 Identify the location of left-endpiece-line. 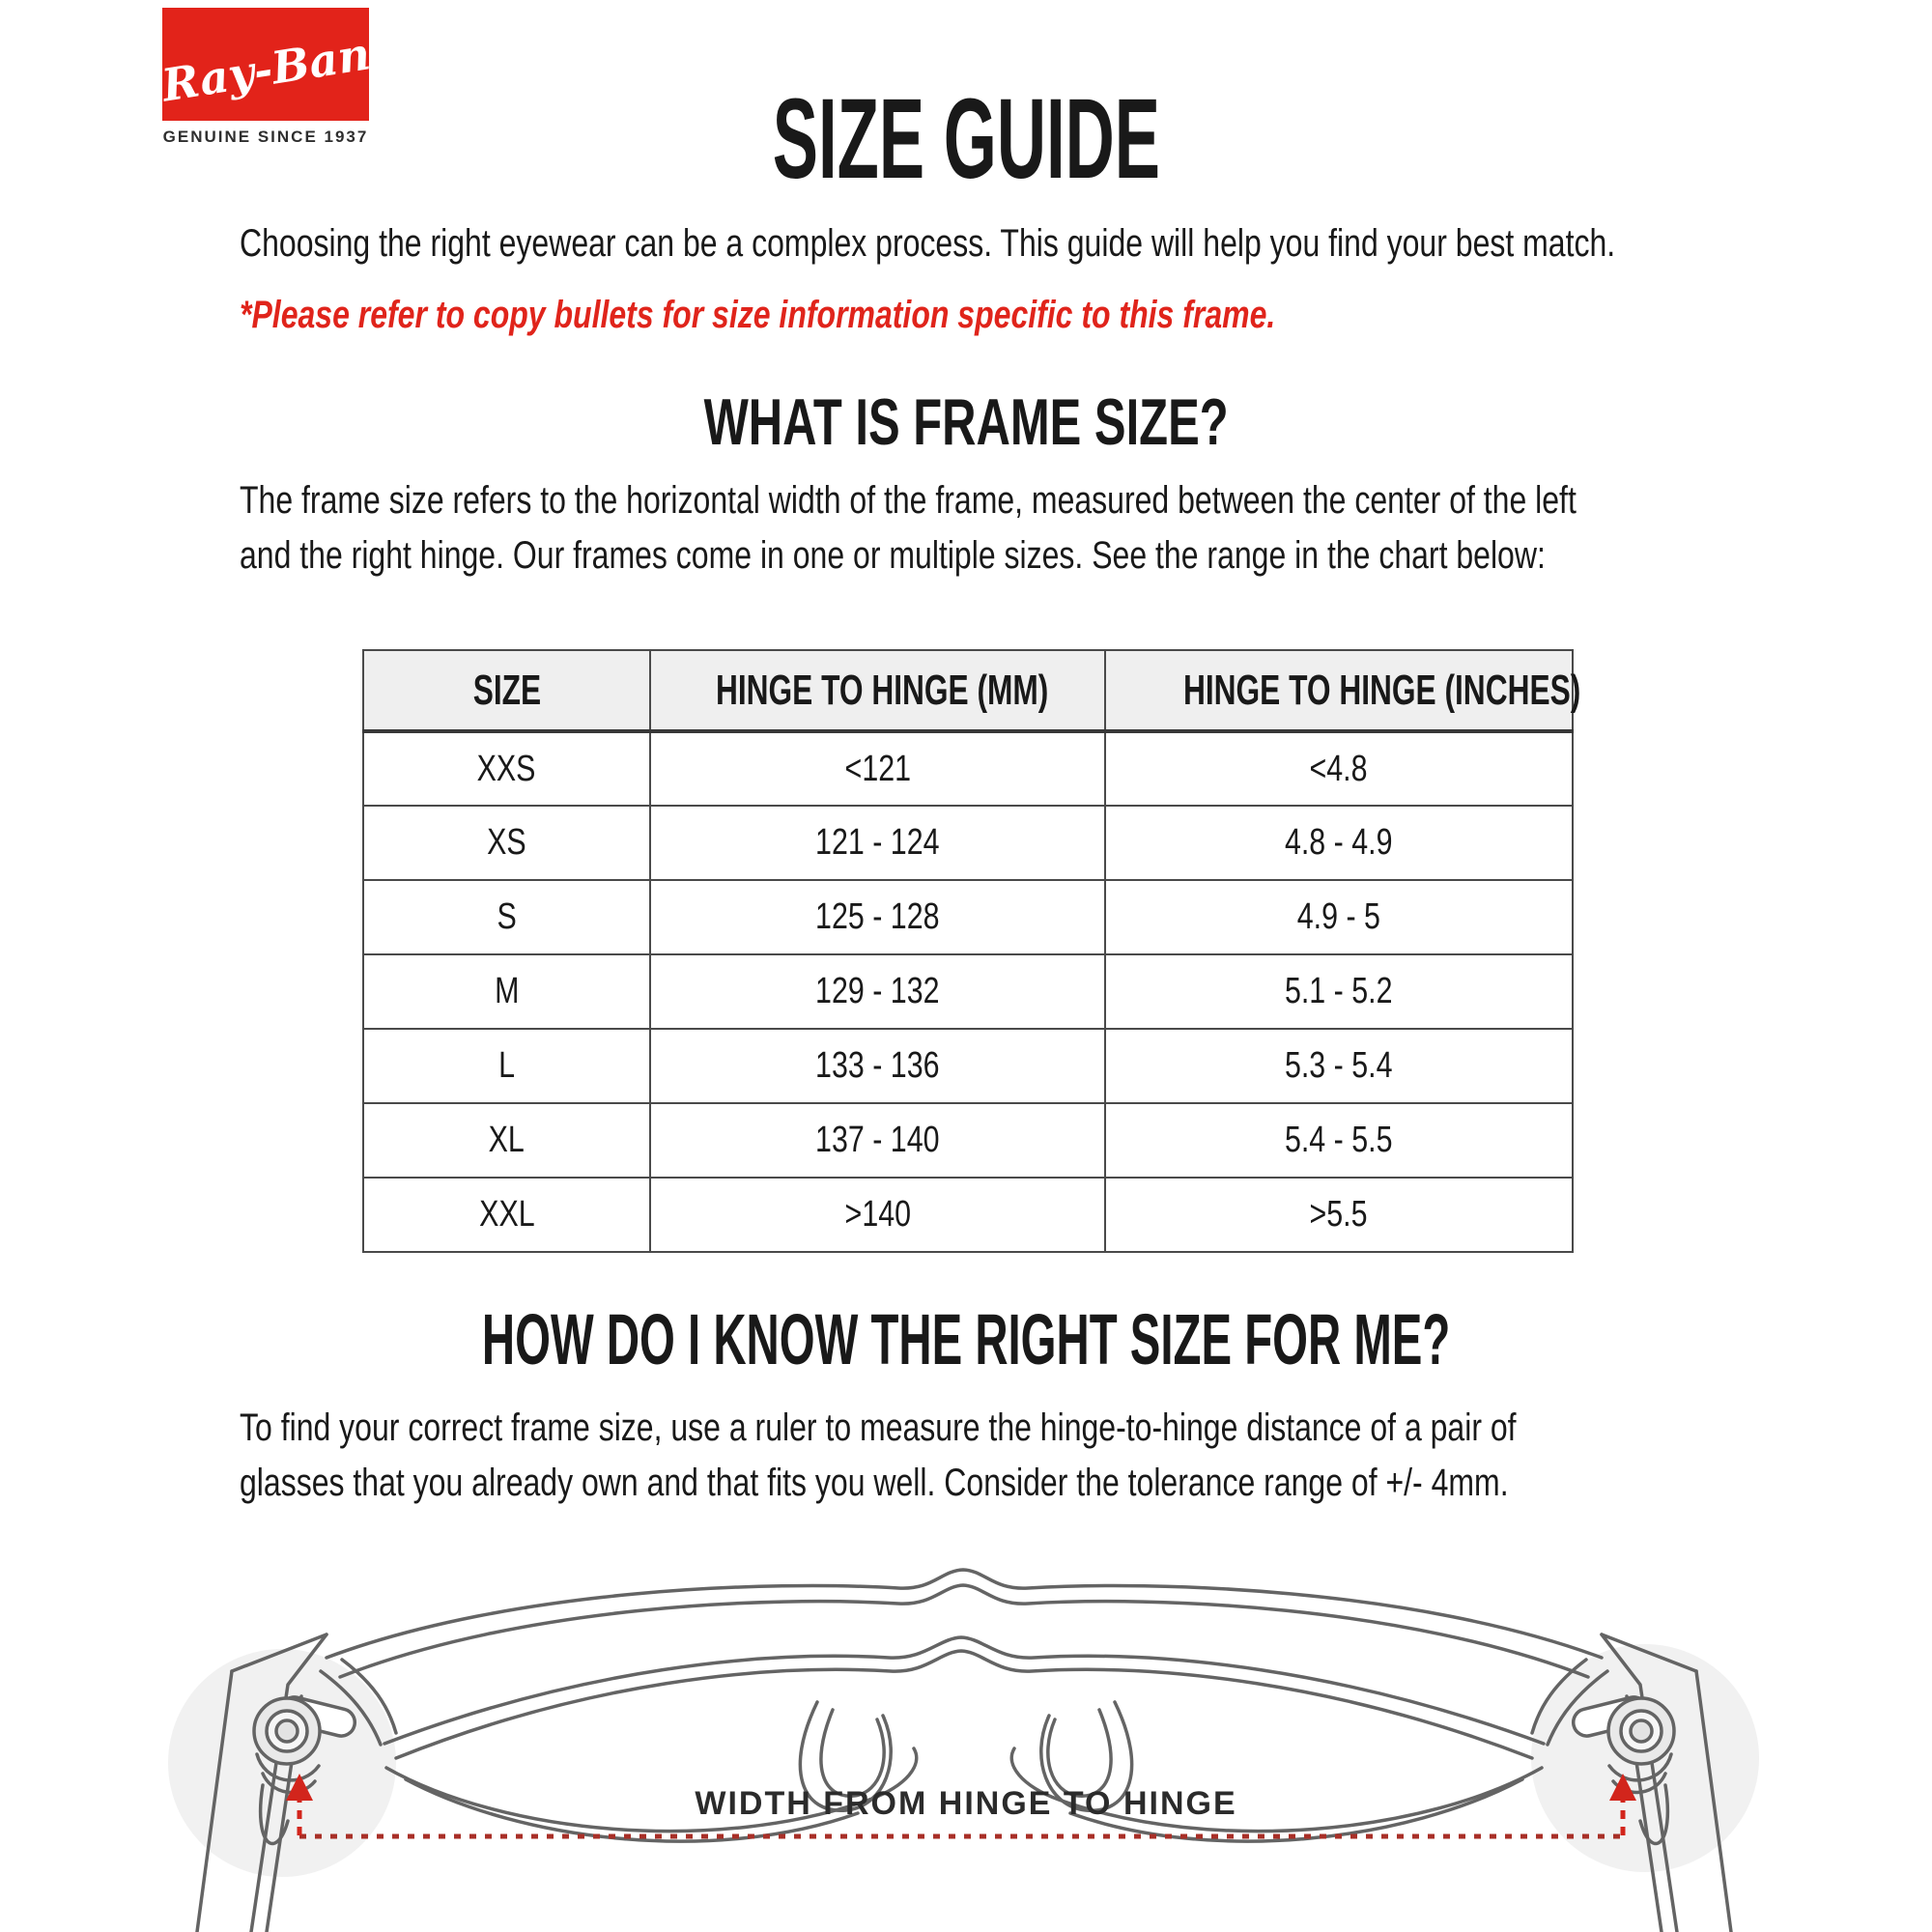
(351, 1708).